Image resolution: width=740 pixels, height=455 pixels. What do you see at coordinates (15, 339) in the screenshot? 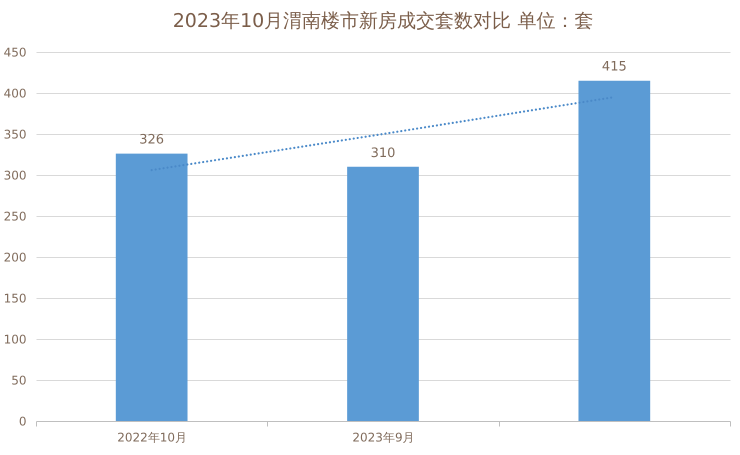
I see `y-tick-label: 100` at bounding box center [15, 339].